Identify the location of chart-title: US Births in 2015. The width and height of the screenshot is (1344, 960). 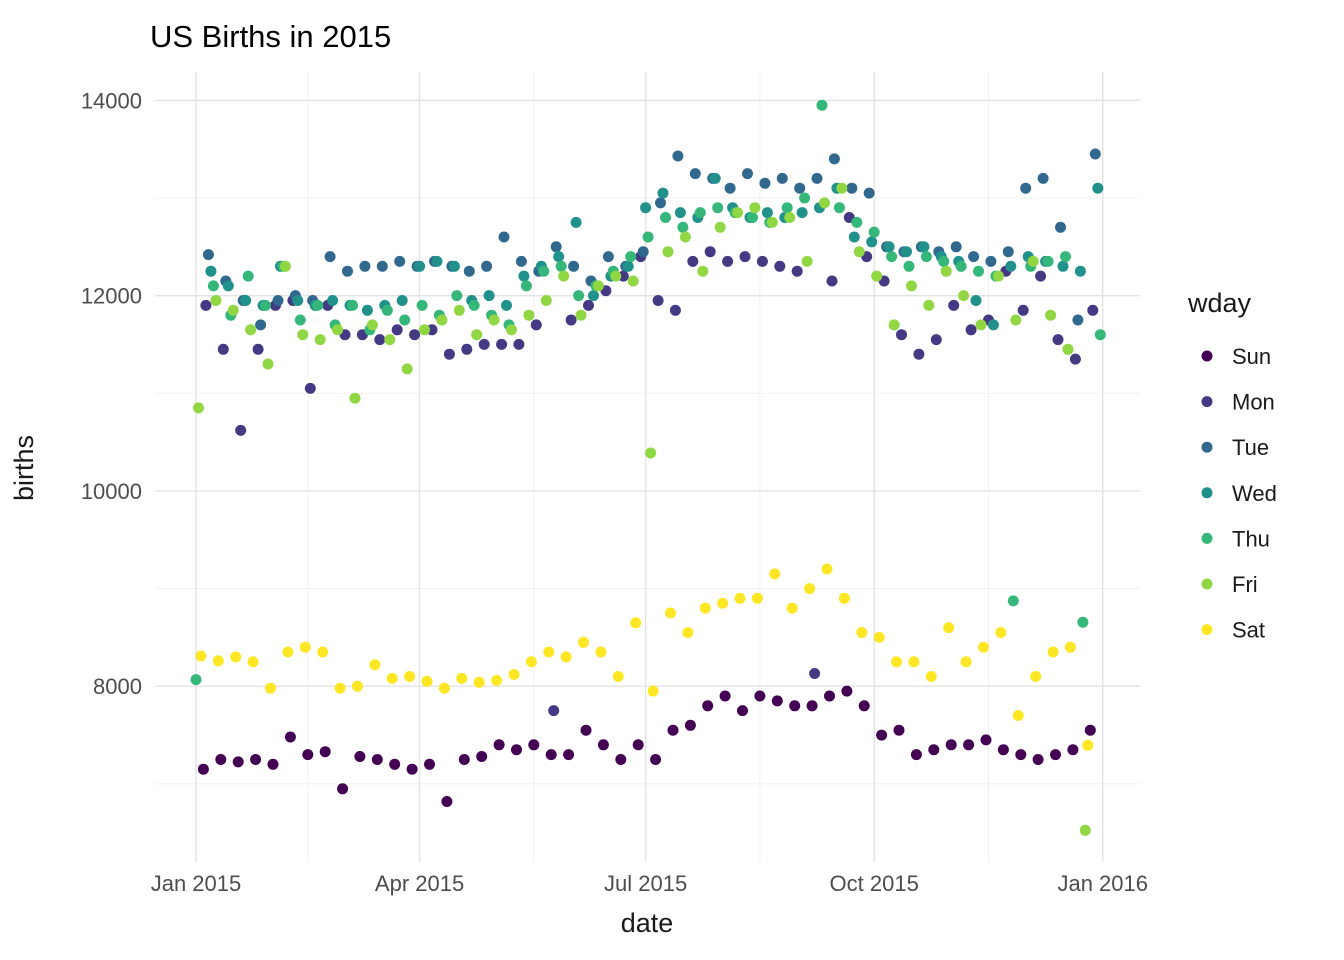
(270, 36).